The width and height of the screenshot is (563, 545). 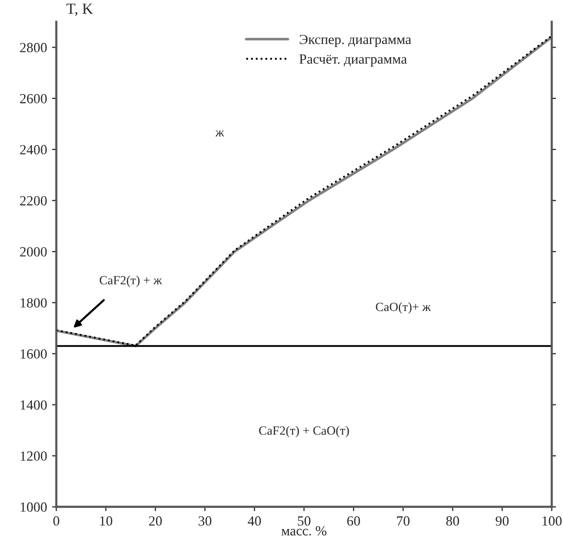 What do you see at coordinates (353, 521) in the screenshot?
I see `x-tick-label: 60` at bounding box center [353, 521].